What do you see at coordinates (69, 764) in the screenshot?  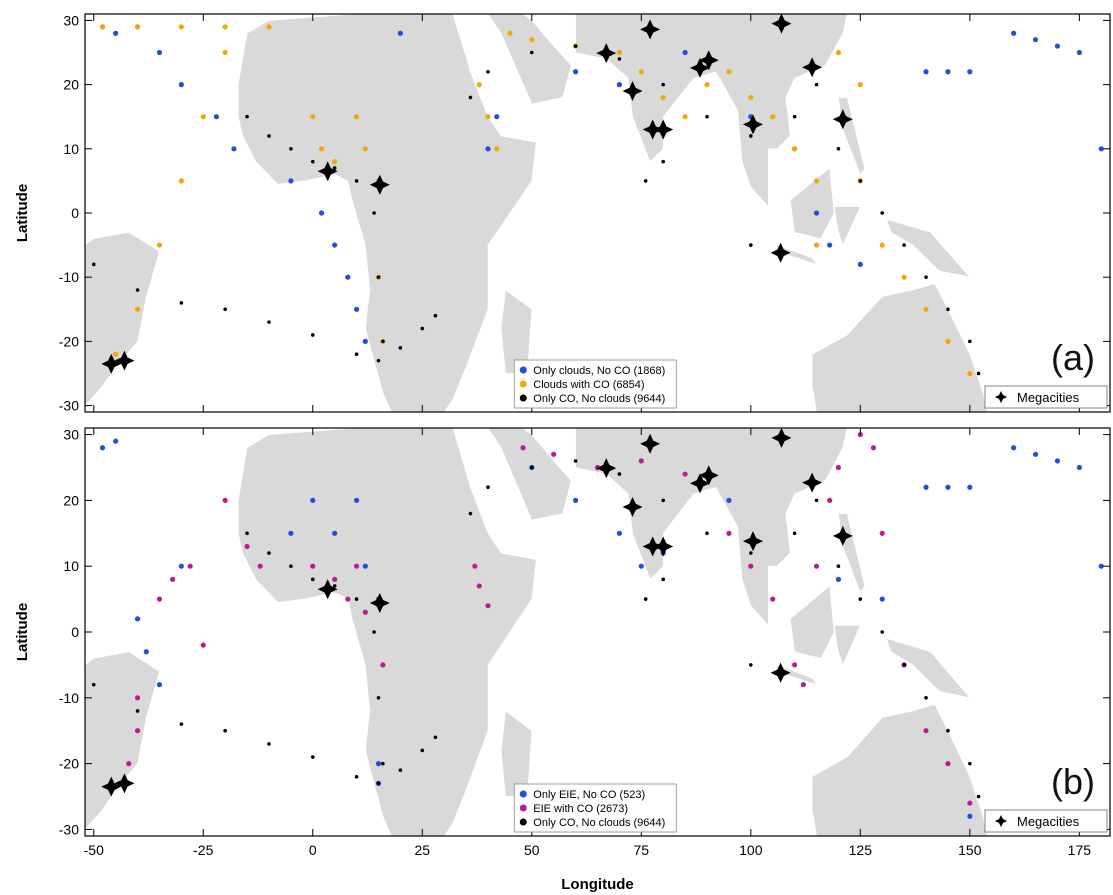 I see `y-tick-label: -20` at bounding box center [69, 764].